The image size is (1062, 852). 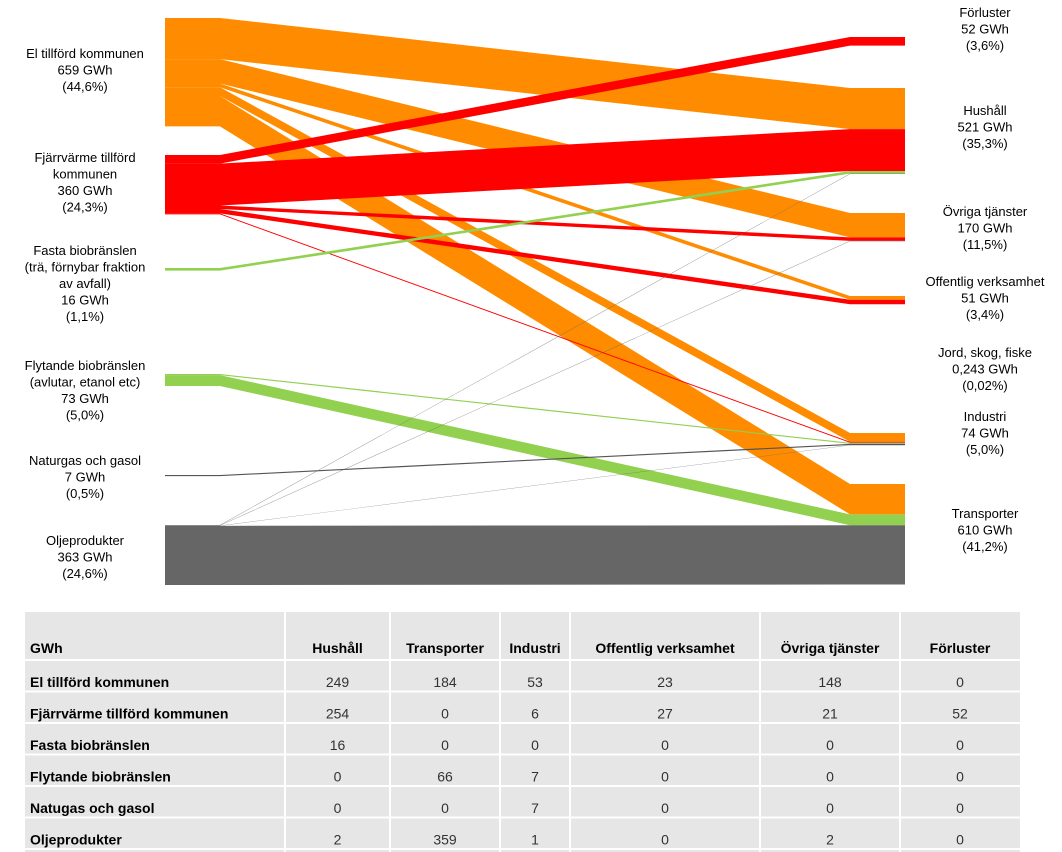 What do you see at coordinates (338, 682) in the screenshot?
I see `cell: 249` at bounding box center [338, 682].